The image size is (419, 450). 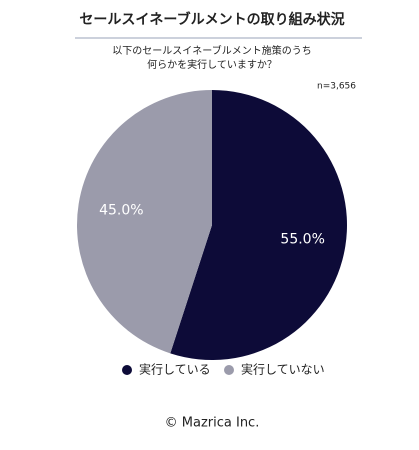 What do you see at coordinates (175, 369) in the screenshot?
I see `legend-label: 実行している` at bounding box center [175, 369].